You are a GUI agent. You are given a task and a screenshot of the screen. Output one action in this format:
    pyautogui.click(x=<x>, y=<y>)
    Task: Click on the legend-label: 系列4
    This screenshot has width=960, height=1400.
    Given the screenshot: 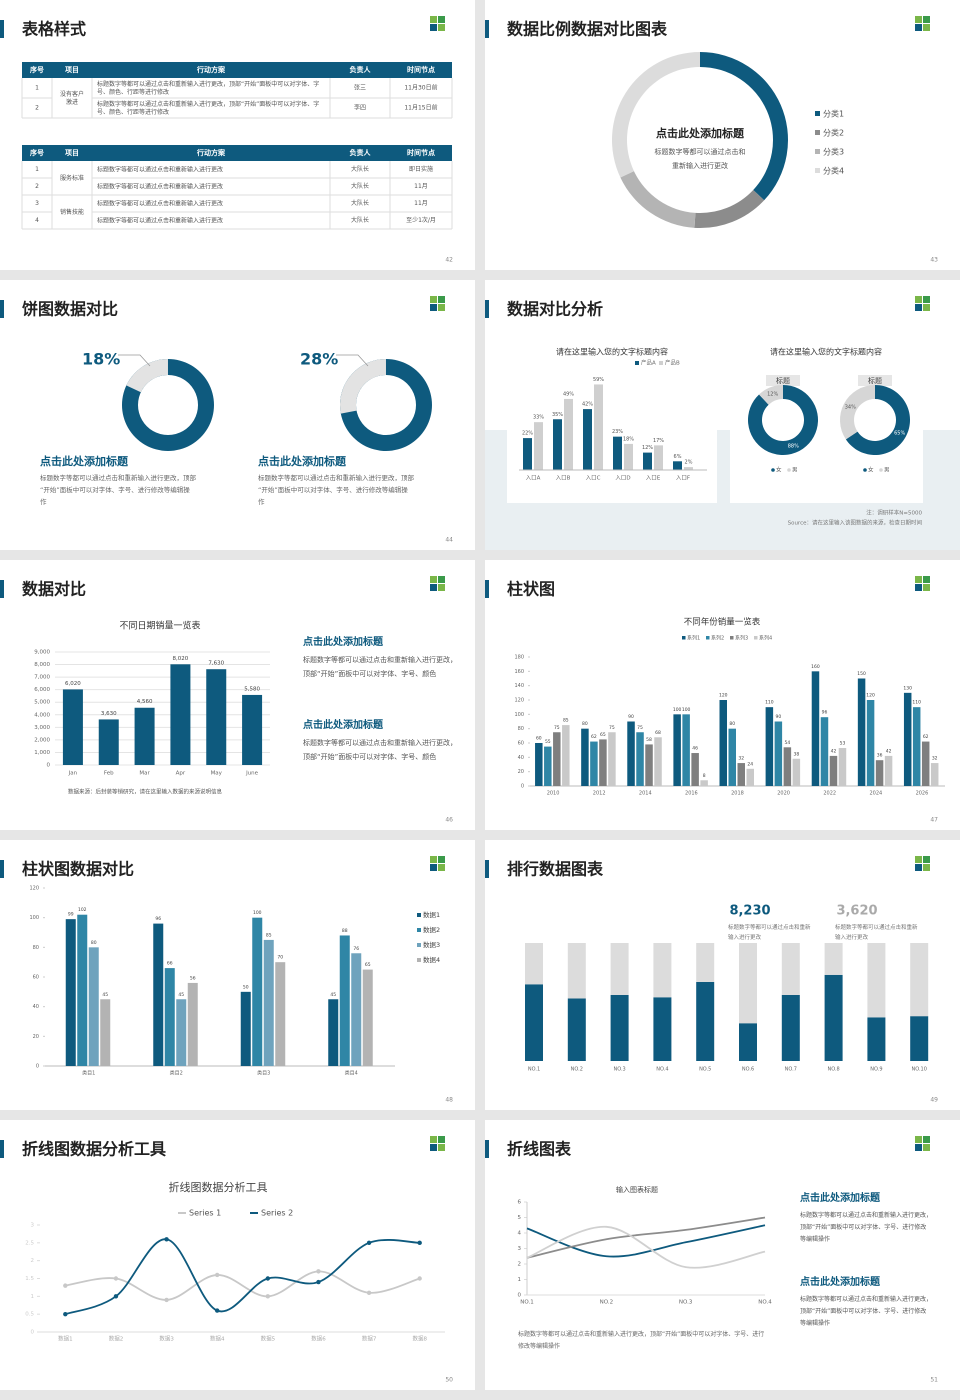 What is the action you would take?
    pyautogui.click(x=765, y=638)
    